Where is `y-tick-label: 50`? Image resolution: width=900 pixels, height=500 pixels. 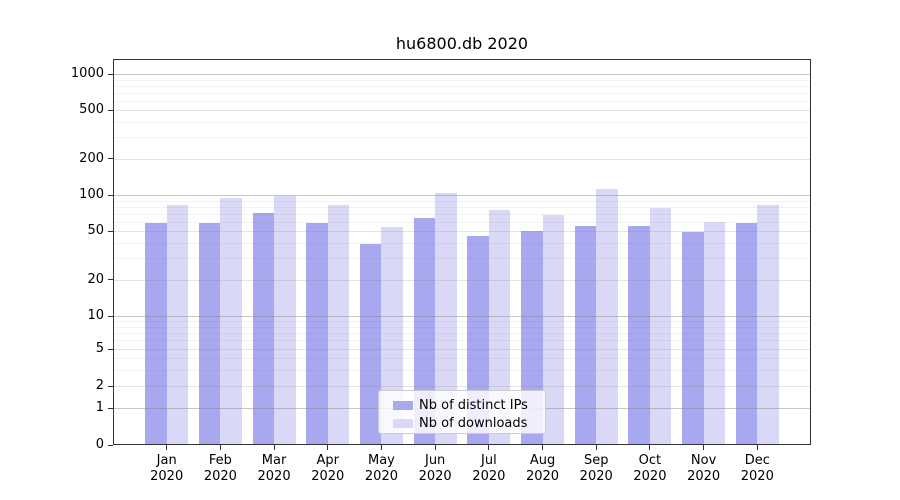 y-tick-label: 50 is located at coordinates (95, 231).